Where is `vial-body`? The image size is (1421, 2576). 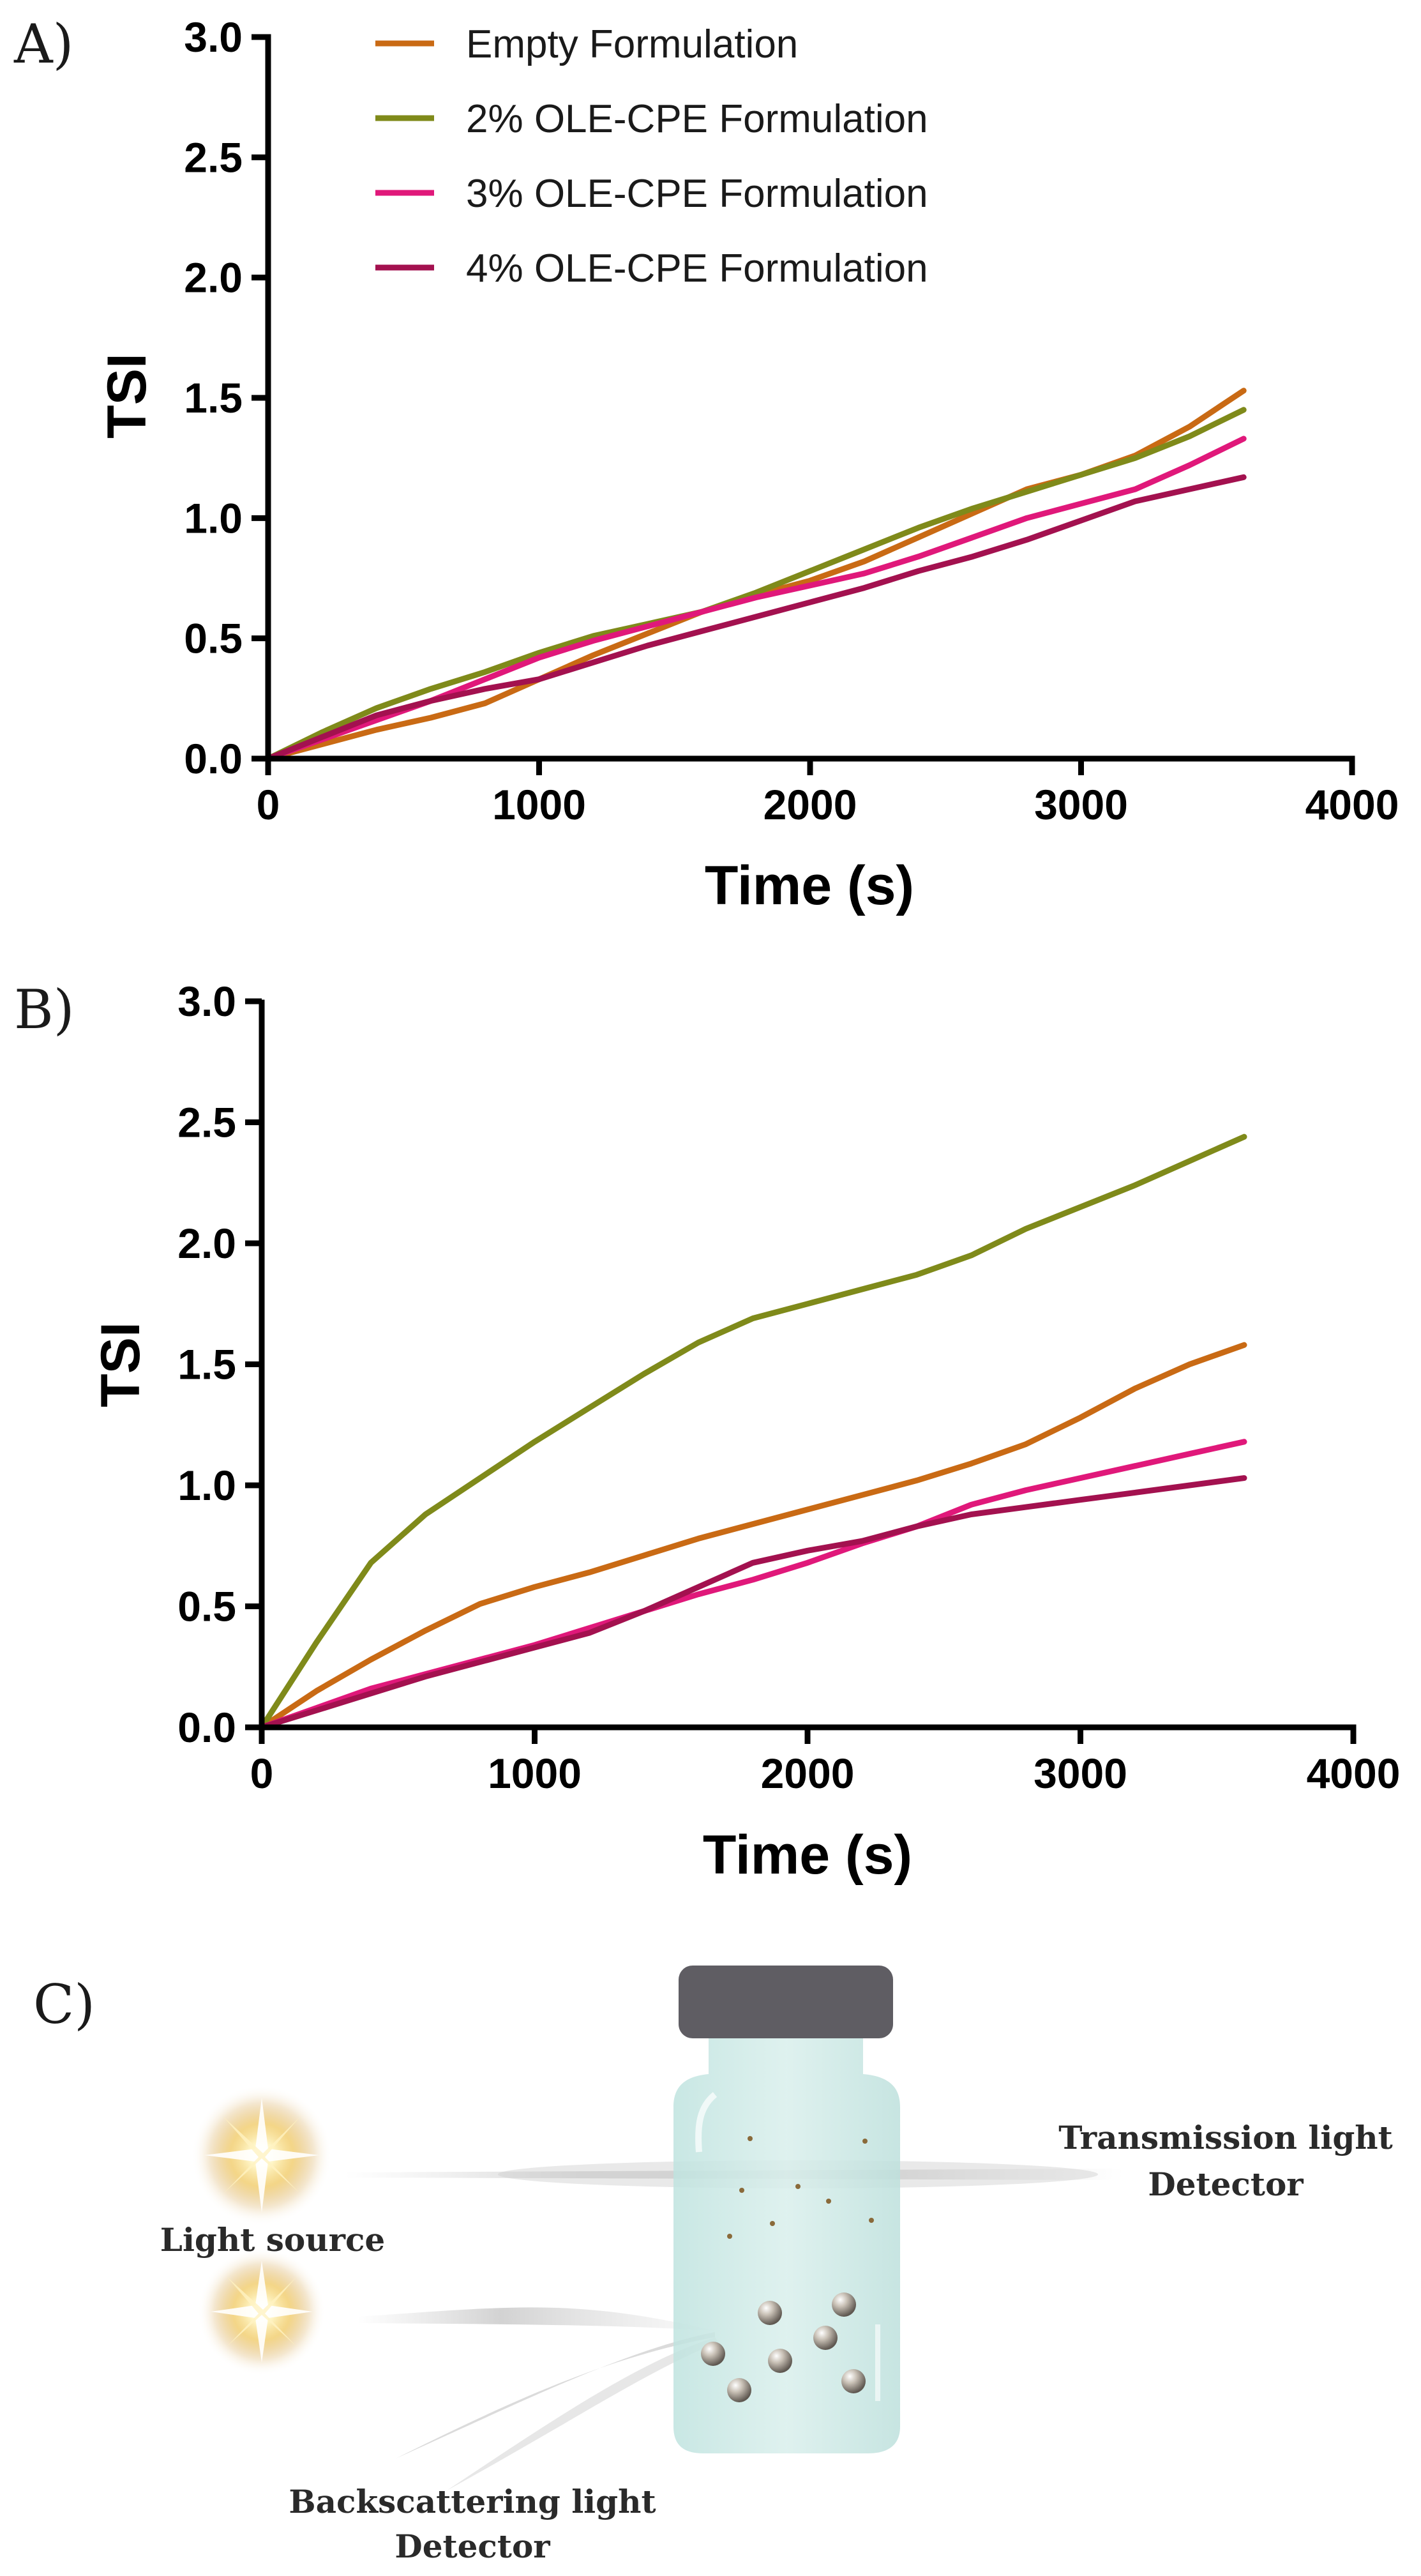
vial-body is located at coordinates (786, 2246).